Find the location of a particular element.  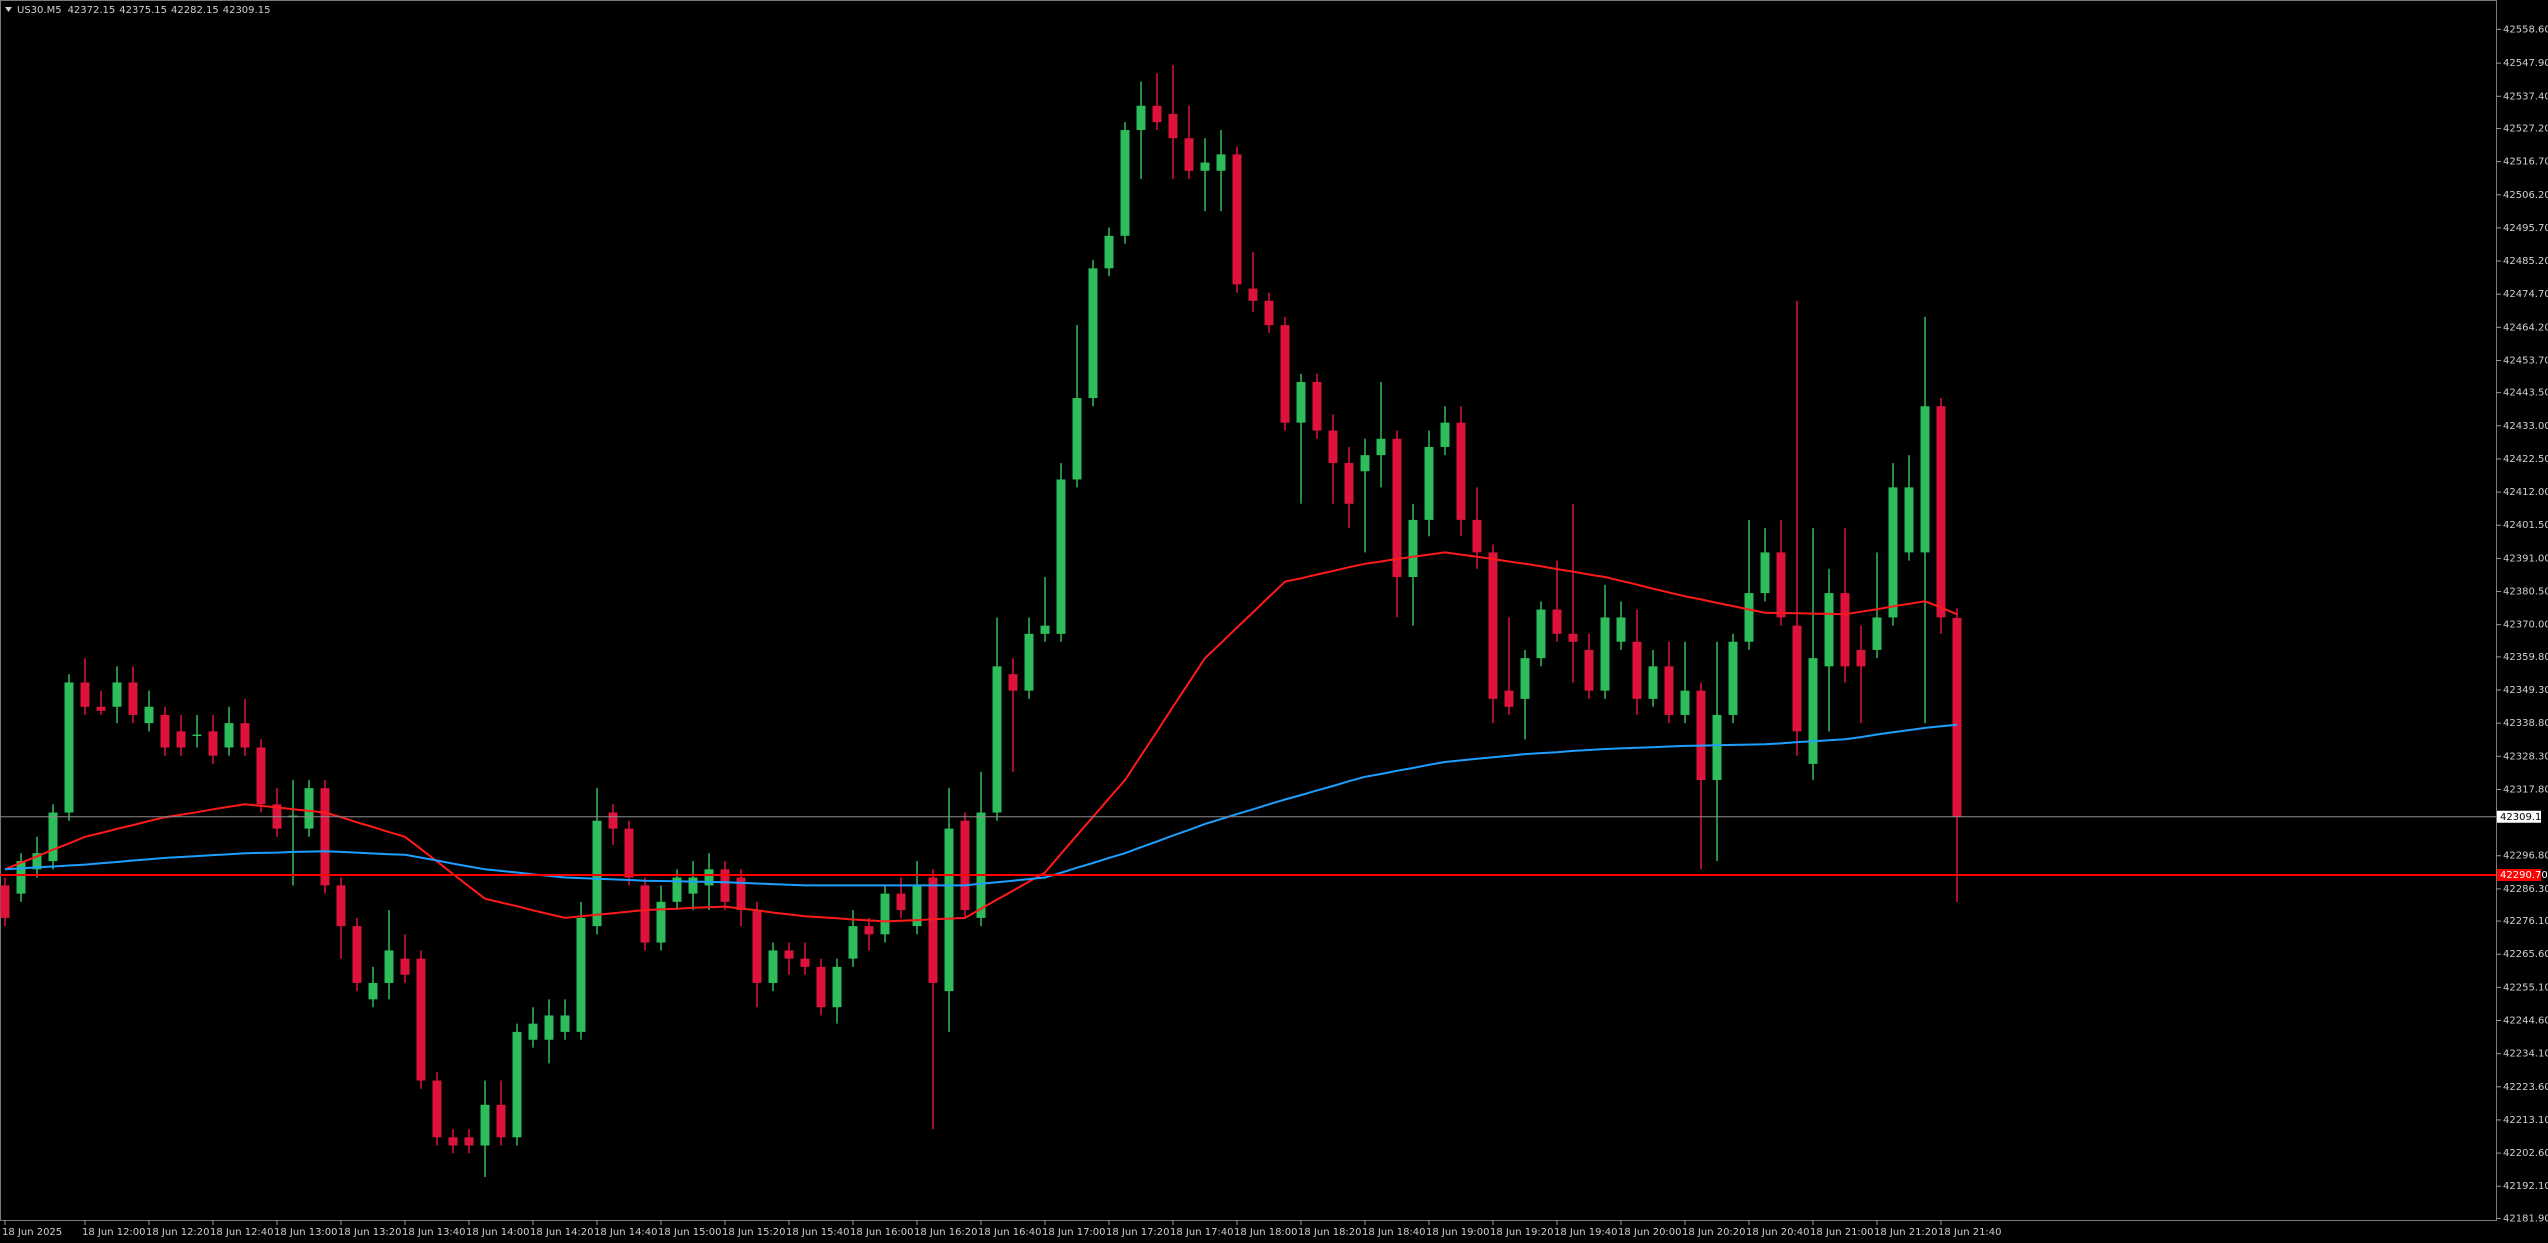

y-tick-label: 42443.50 is located at coordinates (2525, 393).